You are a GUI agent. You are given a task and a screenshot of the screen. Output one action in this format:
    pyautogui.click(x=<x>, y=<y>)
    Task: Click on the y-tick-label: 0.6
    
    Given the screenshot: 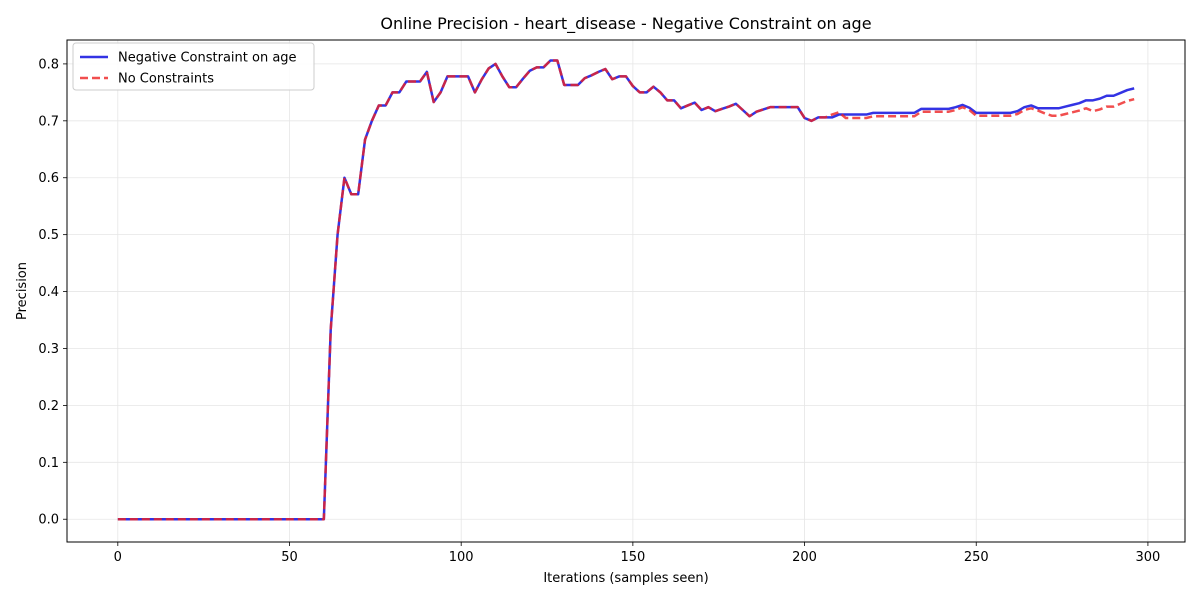 What is the action you would take?
    pyautogui.click(x=48, y=178)
    